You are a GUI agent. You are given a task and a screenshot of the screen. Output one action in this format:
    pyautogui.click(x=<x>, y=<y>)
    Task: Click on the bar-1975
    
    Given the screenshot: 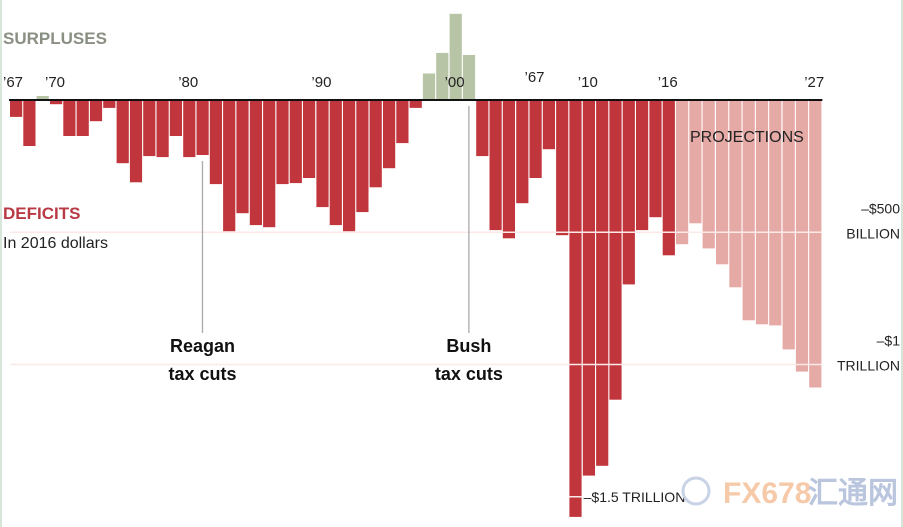 What is the action you would take?
    pyautogui.click(x=122, y=132)
    